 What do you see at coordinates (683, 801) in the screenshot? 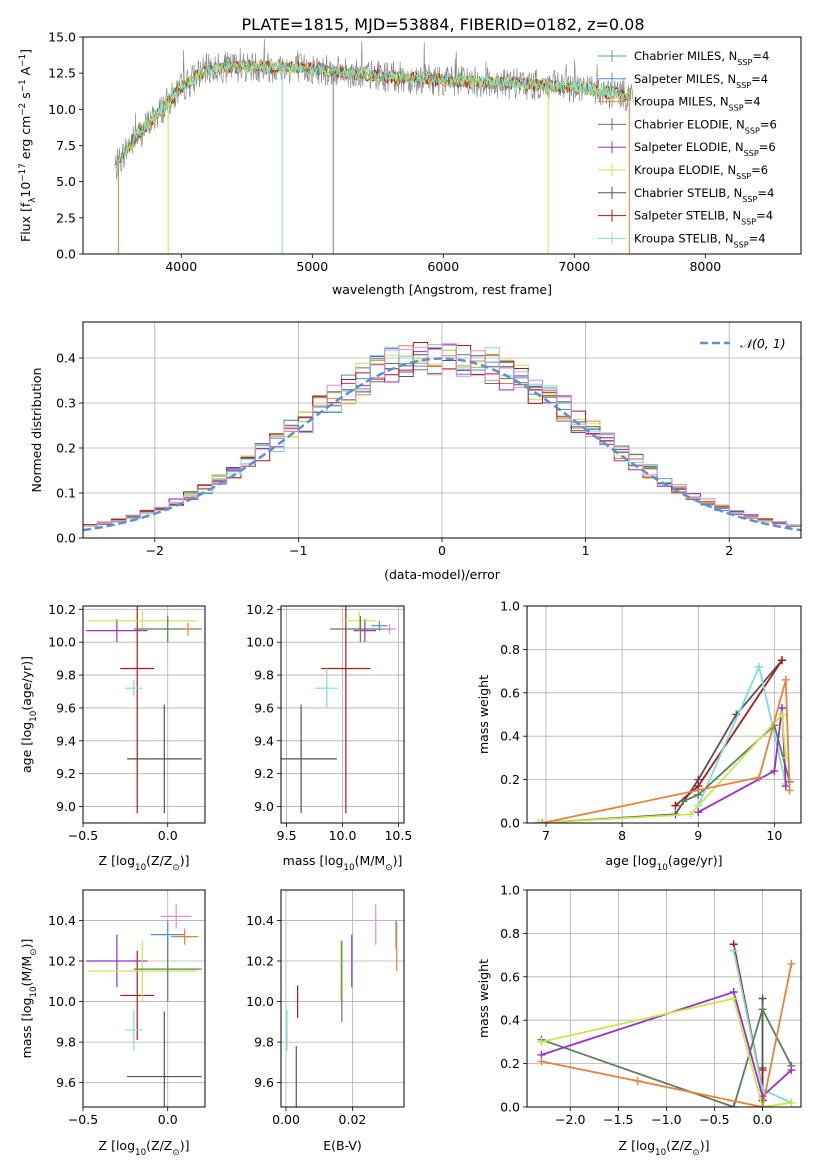
I see `weight-age-marker-chabrier_elodie` at bounding box center [683, 801].